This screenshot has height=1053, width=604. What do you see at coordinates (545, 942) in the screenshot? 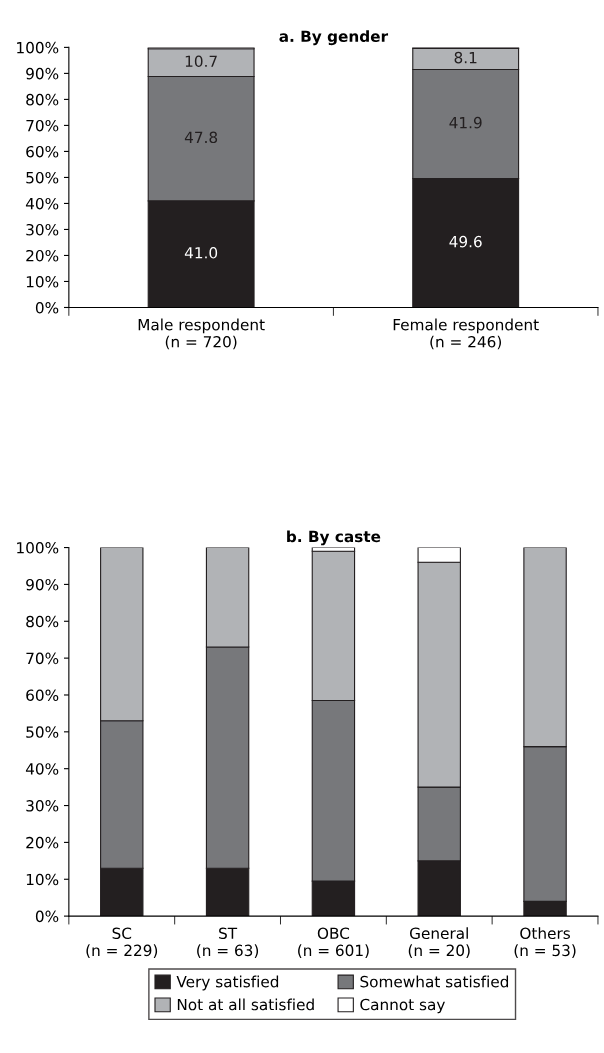
I see `x-tick-label: Others (n = 53)` at bounding box center [545, 942].